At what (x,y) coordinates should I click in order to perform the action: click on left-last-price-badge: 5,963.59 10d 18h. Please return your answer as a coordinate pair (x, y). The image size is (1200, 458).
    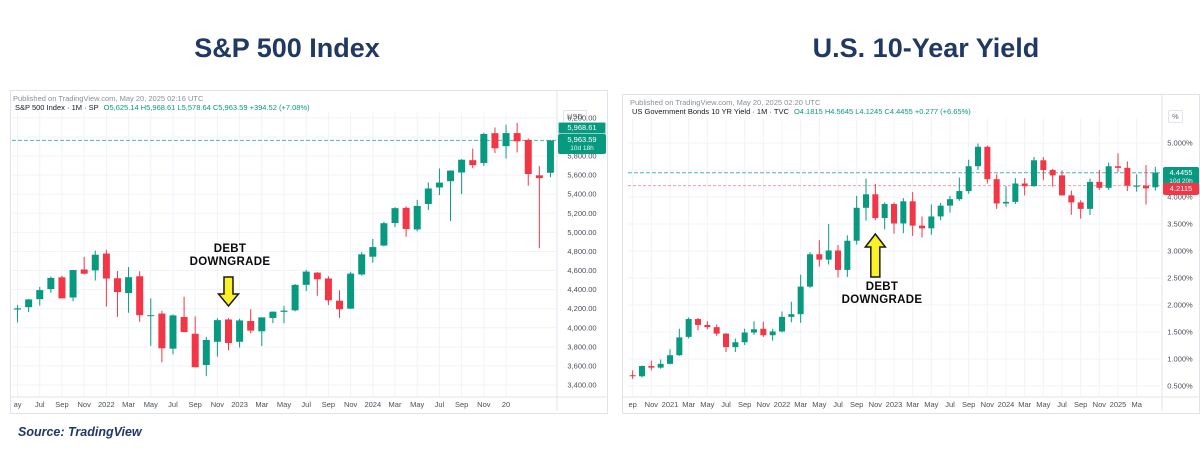
    Looking at the image, I should click on (582, 144).